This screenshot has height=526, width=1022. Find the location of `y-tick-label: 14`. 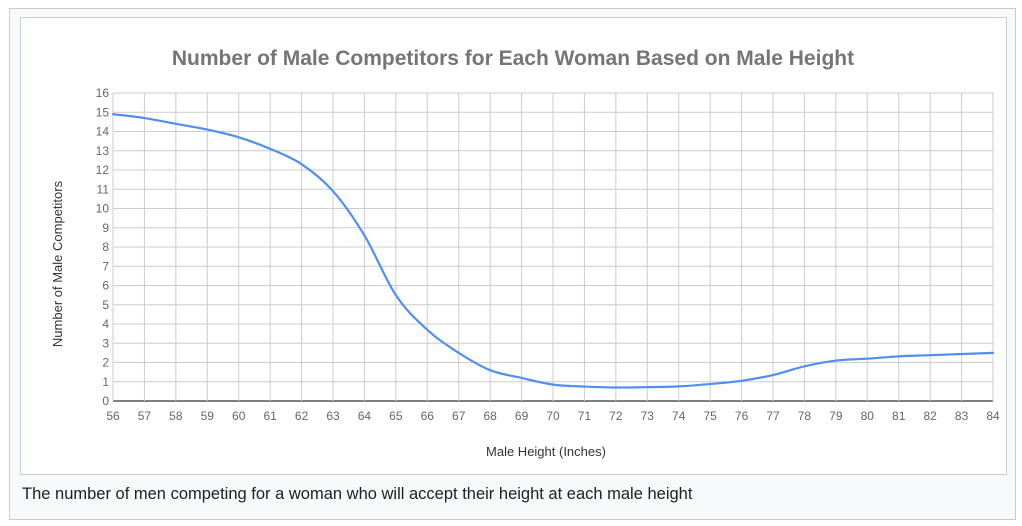

y-tick-label: 14 is located at coordinates (103, 132).